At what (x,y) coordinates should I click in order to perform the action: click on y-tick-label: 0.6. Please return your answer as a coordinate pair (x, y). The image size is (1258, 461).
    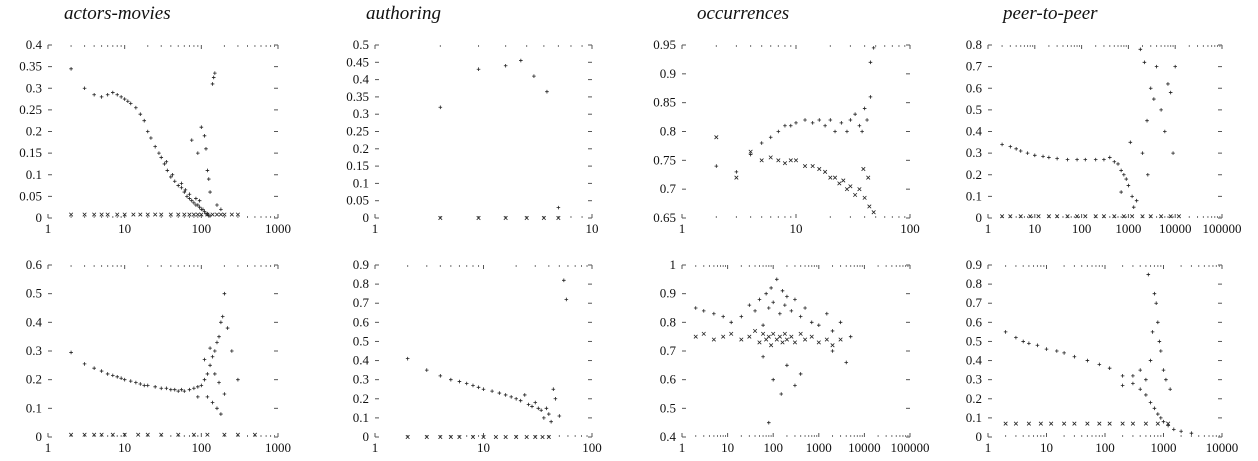
    Looking at the image, I should click on (974, 321).